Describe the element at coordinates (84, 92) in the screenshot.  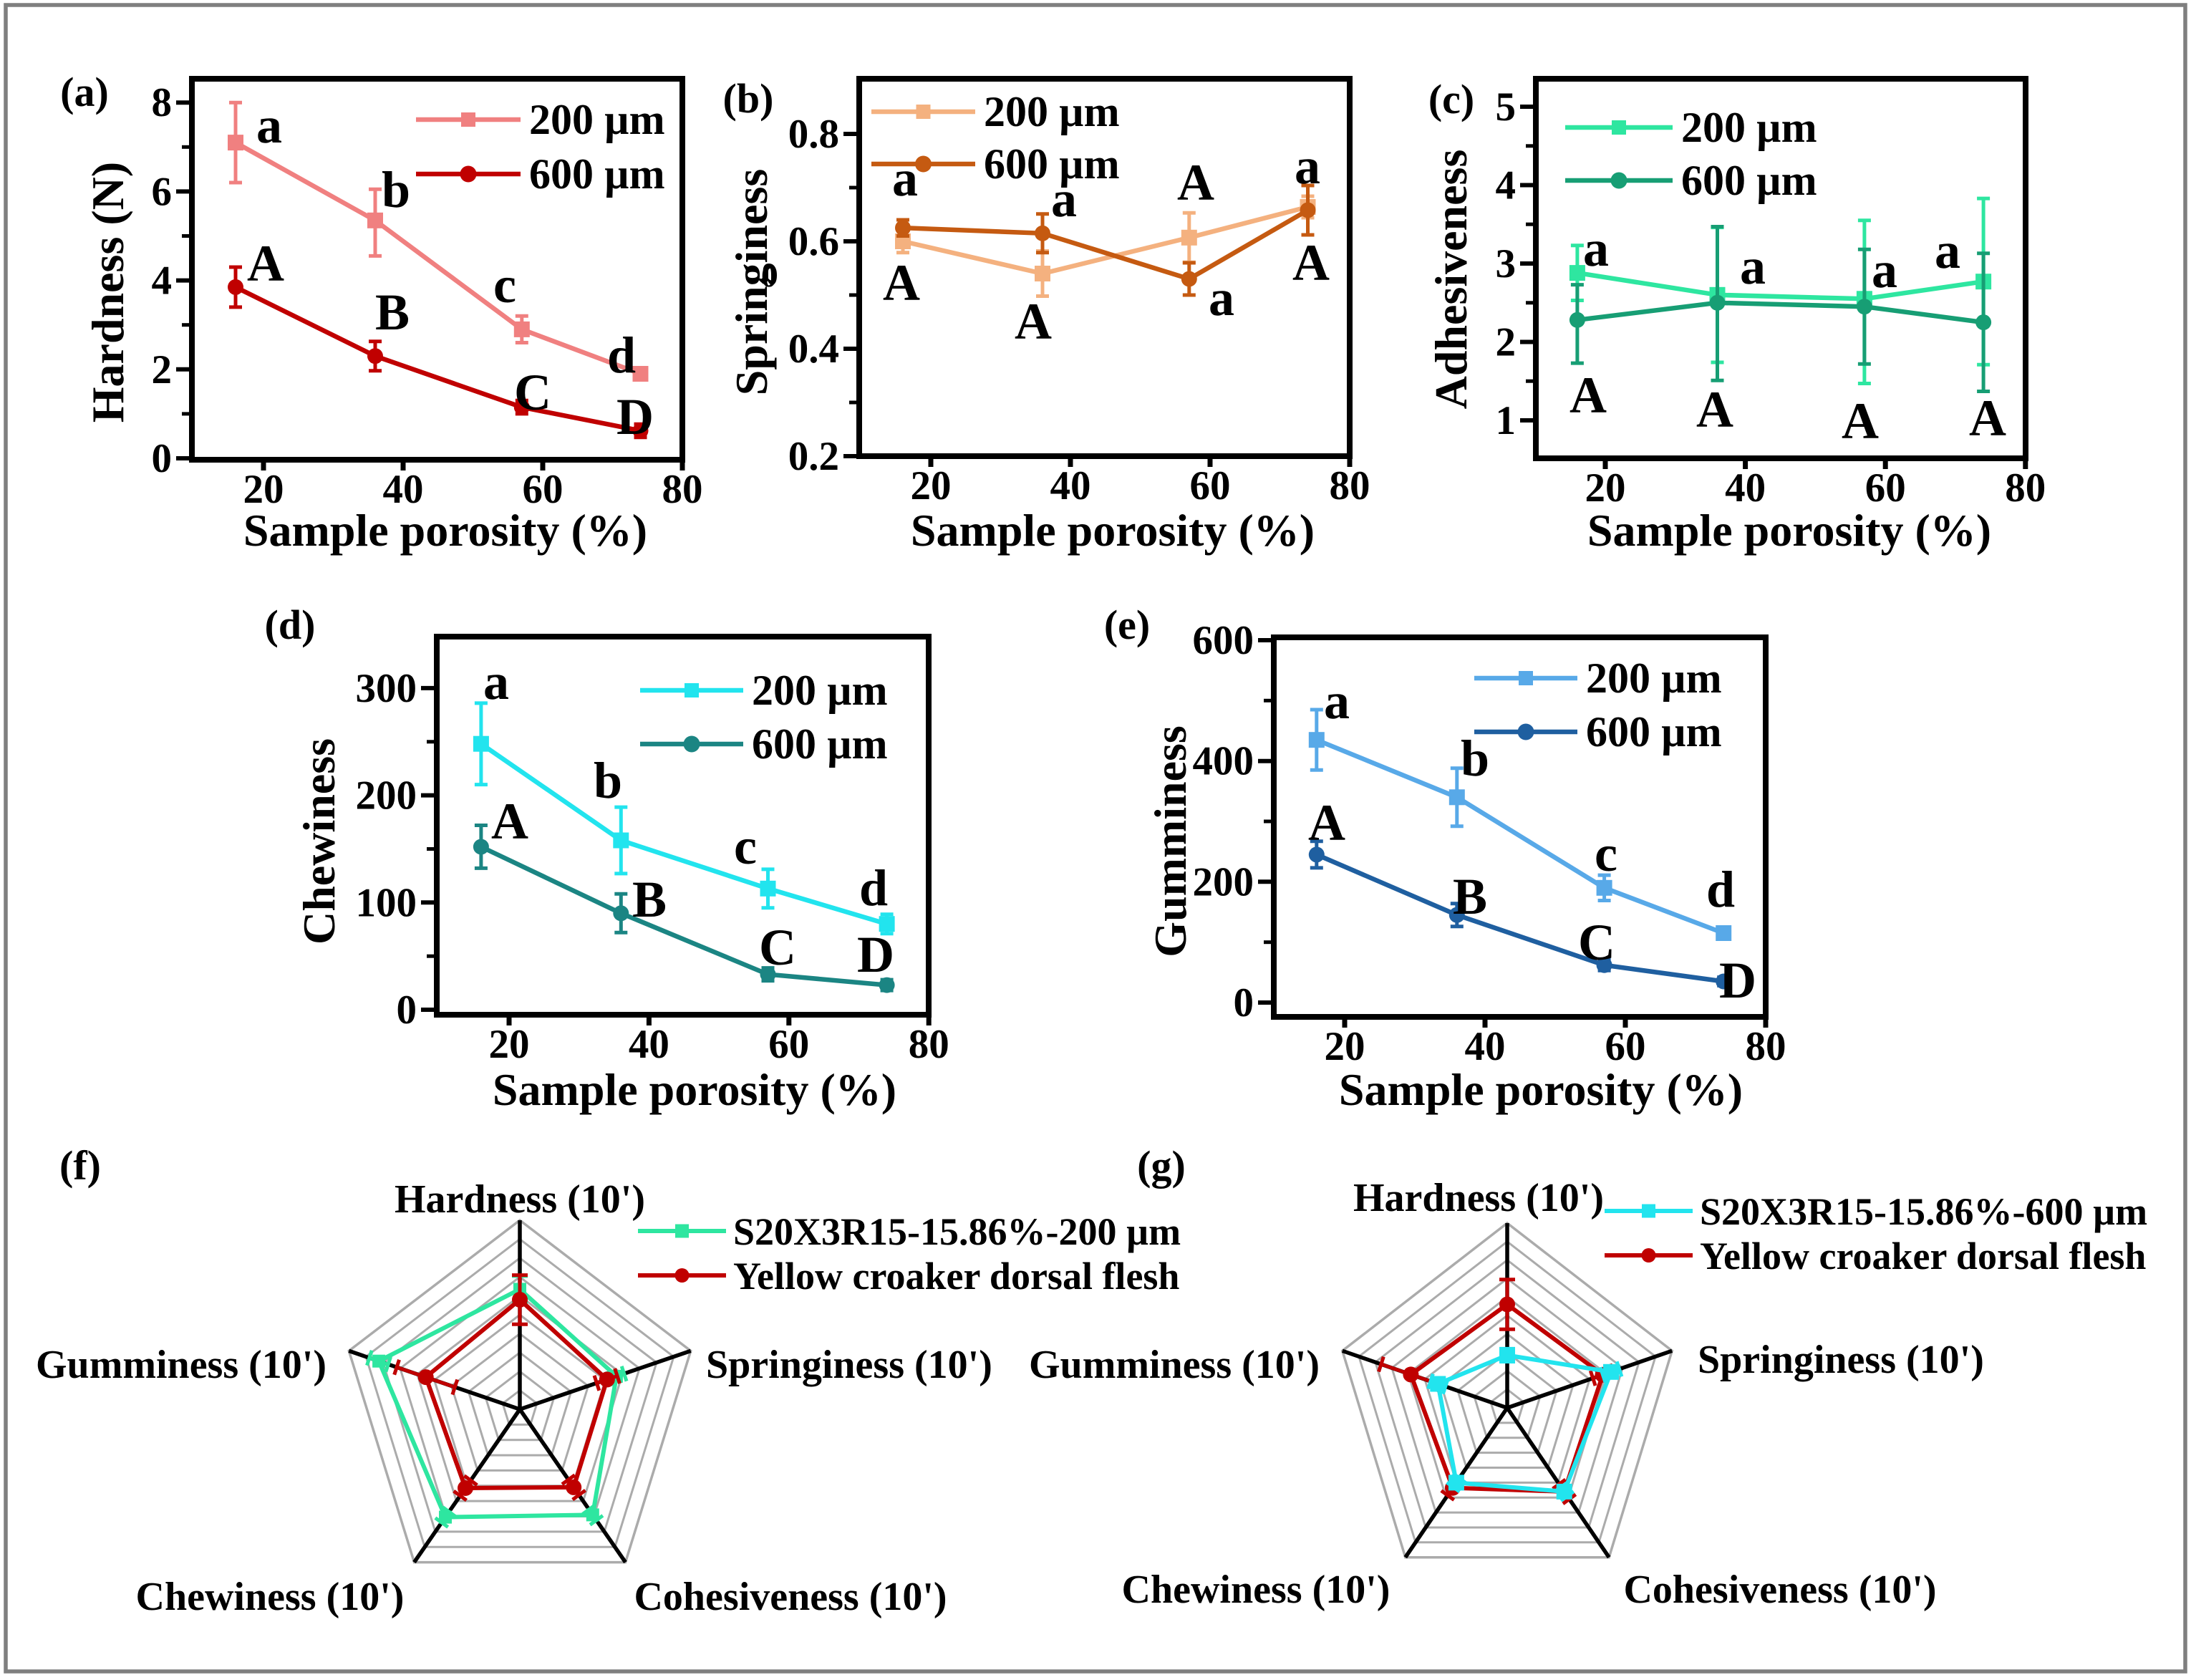
I see `svg-text: (a)` at that location.